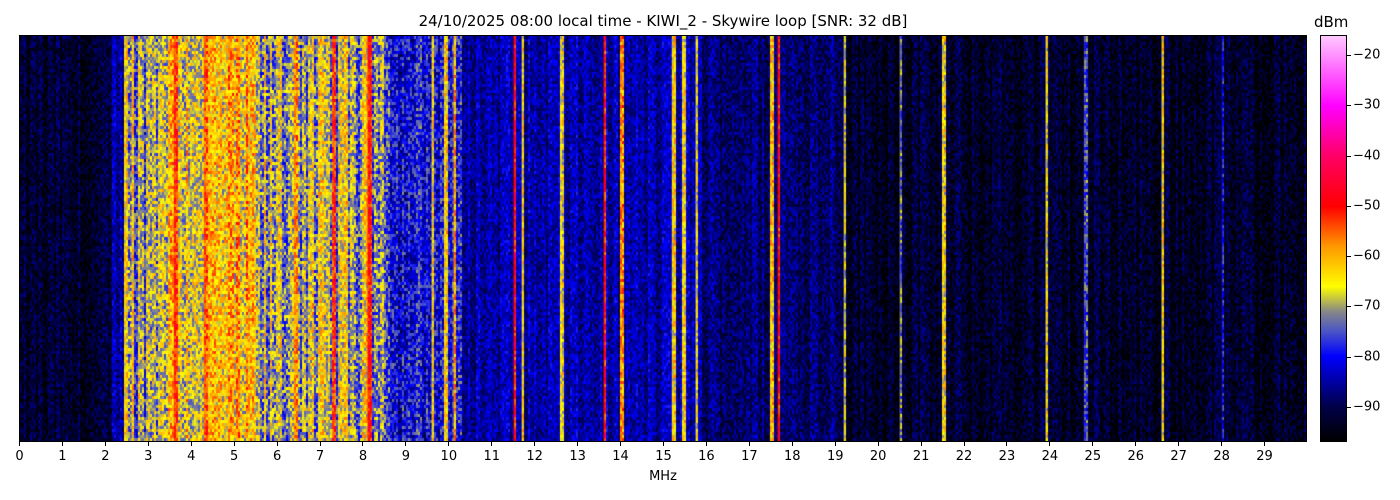 The image size is (1400, 500). I want to click on x-tick-label: 28, so click(1221, 456).